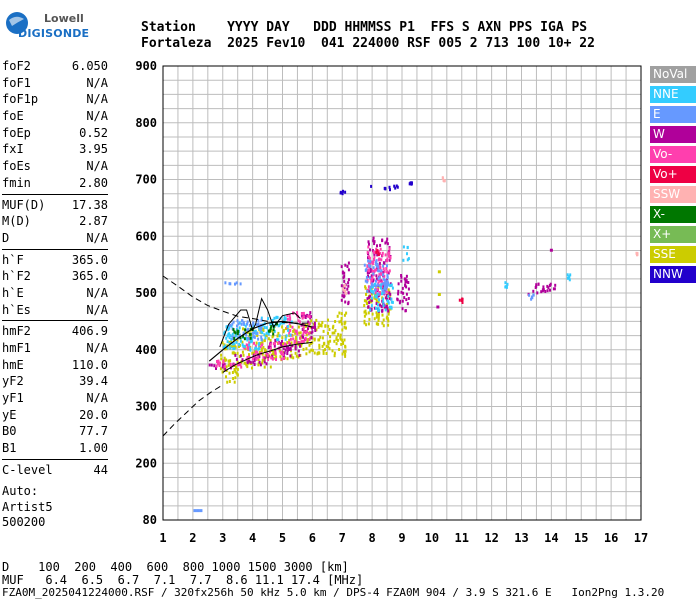 The width and height of the screenshot is (700, 600). I want to click on param-value: 110.0, so click(89, 364).